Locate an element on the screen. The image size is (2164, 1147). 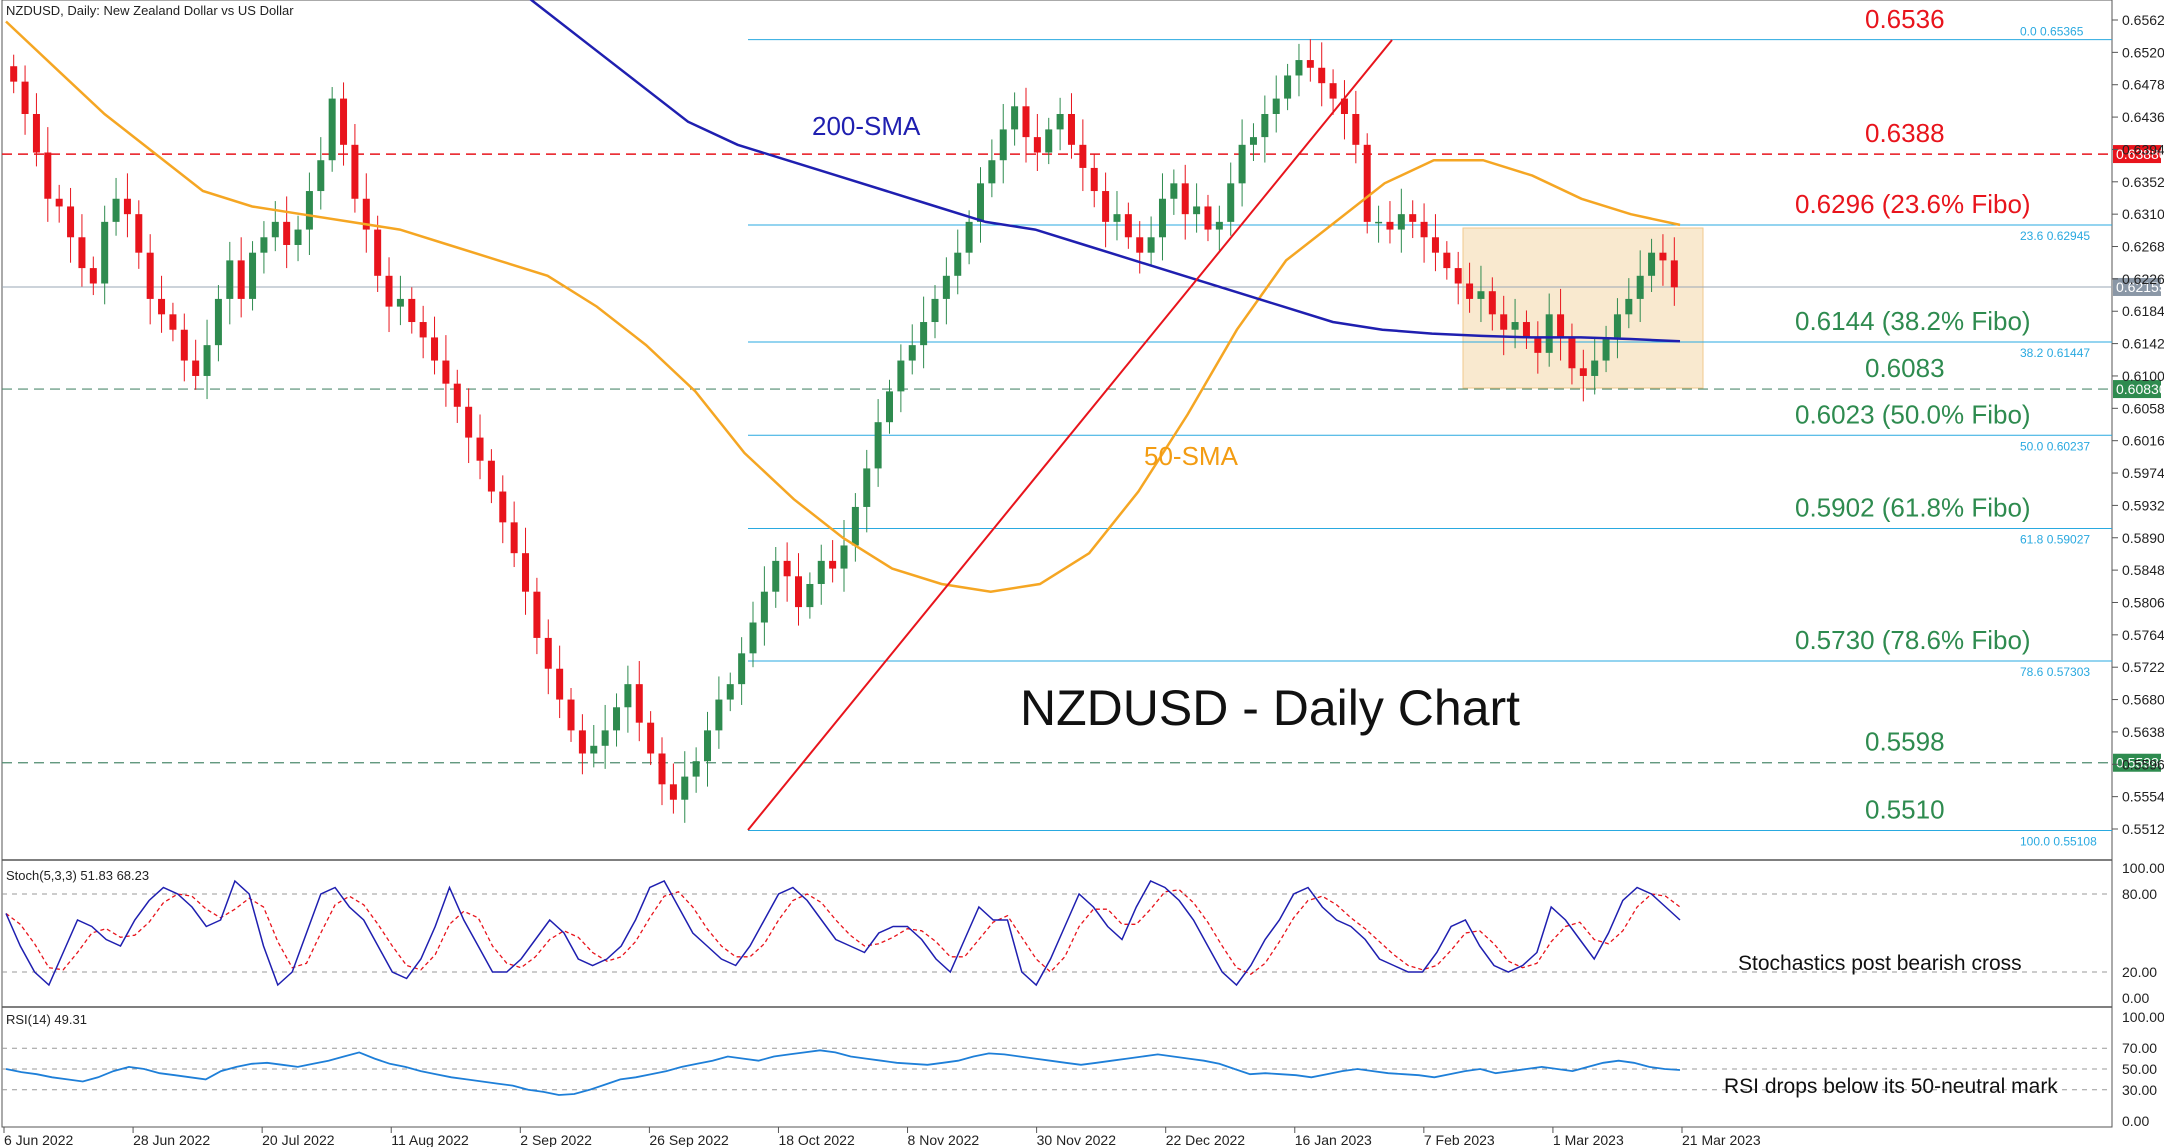
stoch-layer: 100.00 80.00 20.00 0.00 is located at coordinates (1083, 933).